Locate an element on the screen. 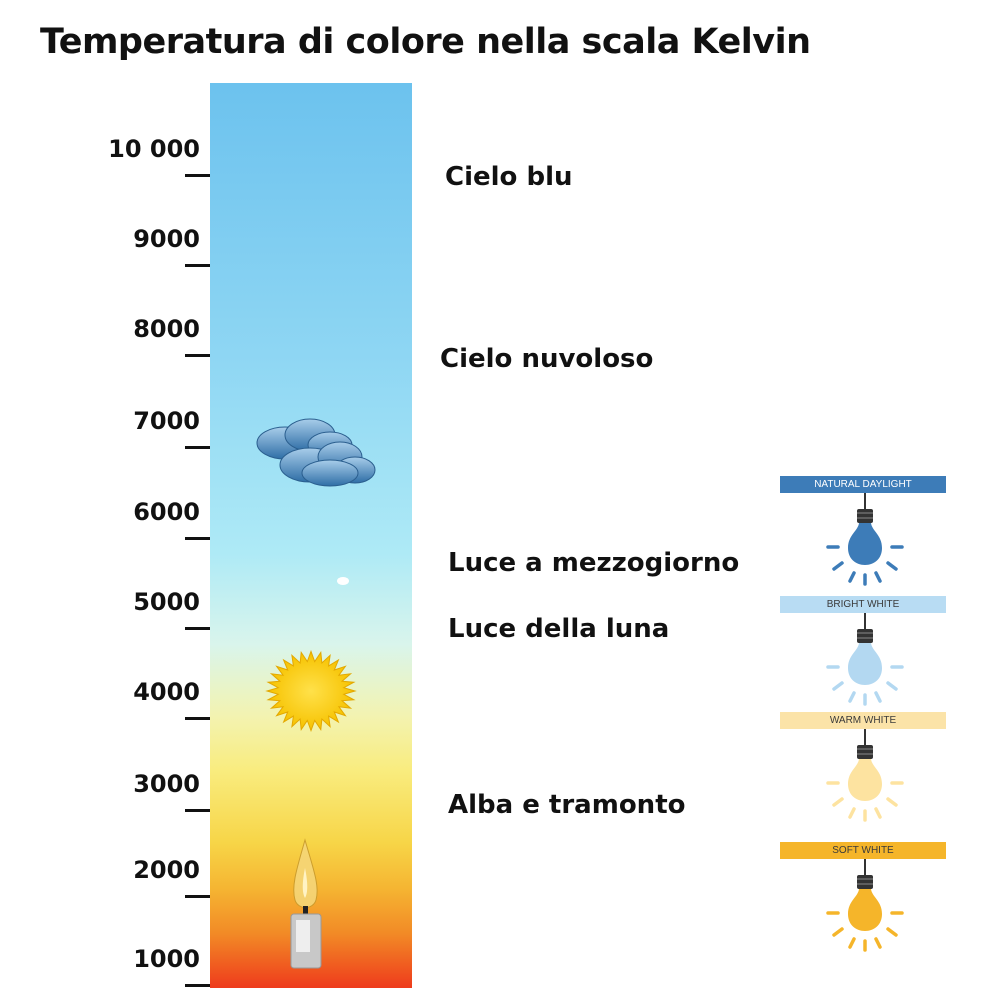 The width and height of the screenshot is (1000, 1000). bulb-label: SOFT WHITE is located at coordinates (863, 850).